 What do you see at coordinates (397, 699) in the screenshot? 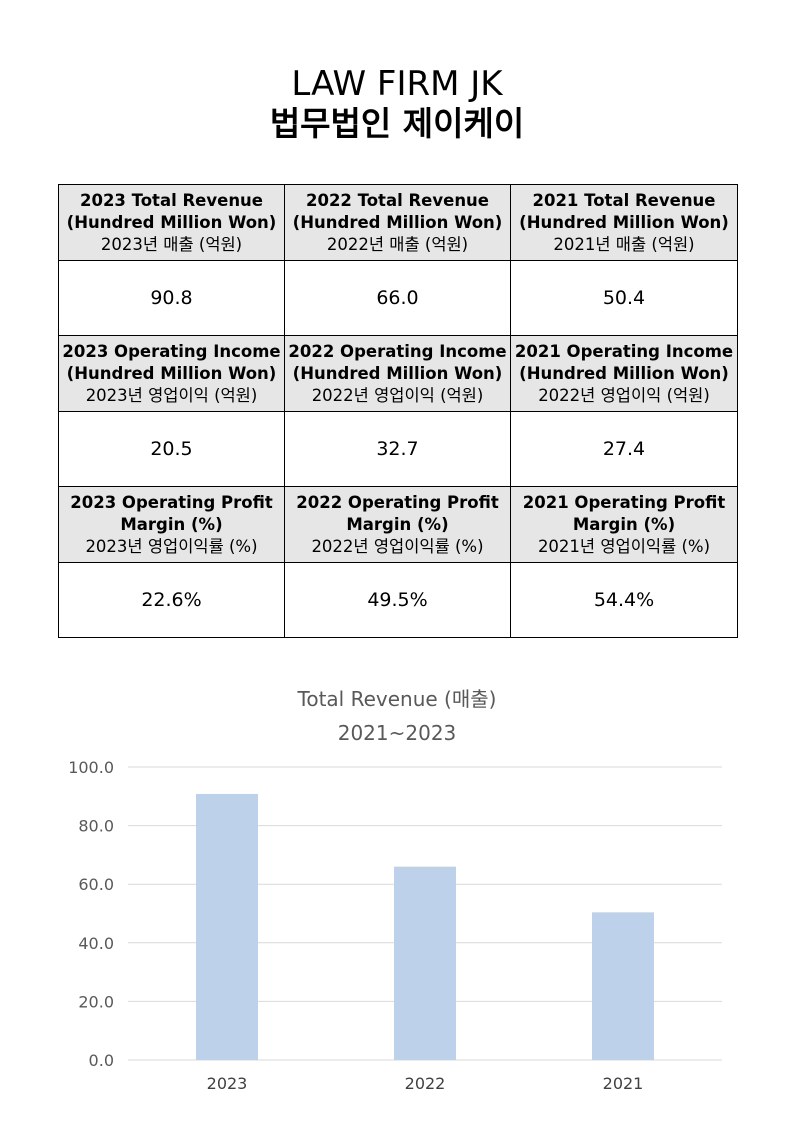
I see `chart-title: Total Revenue (매출)` at bounding box center [397, 699].